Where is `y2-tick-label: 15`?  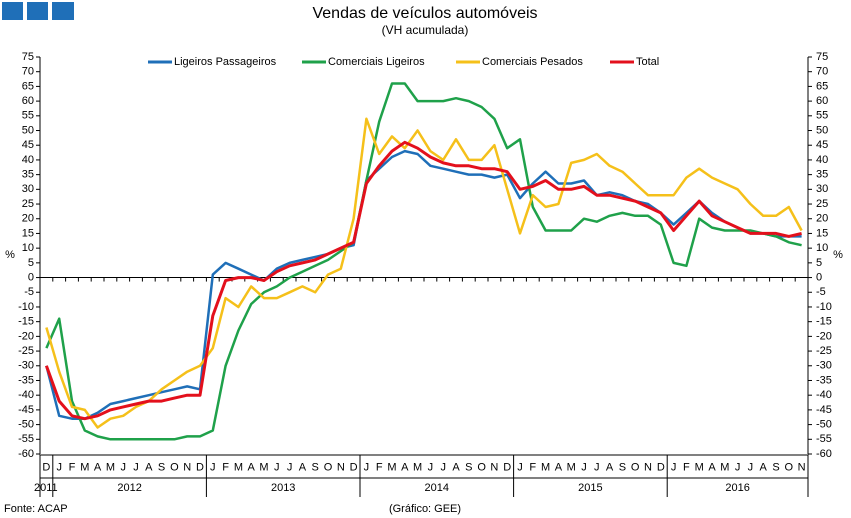
y2-tick-label: 15 is located at coordinates (822, 233).